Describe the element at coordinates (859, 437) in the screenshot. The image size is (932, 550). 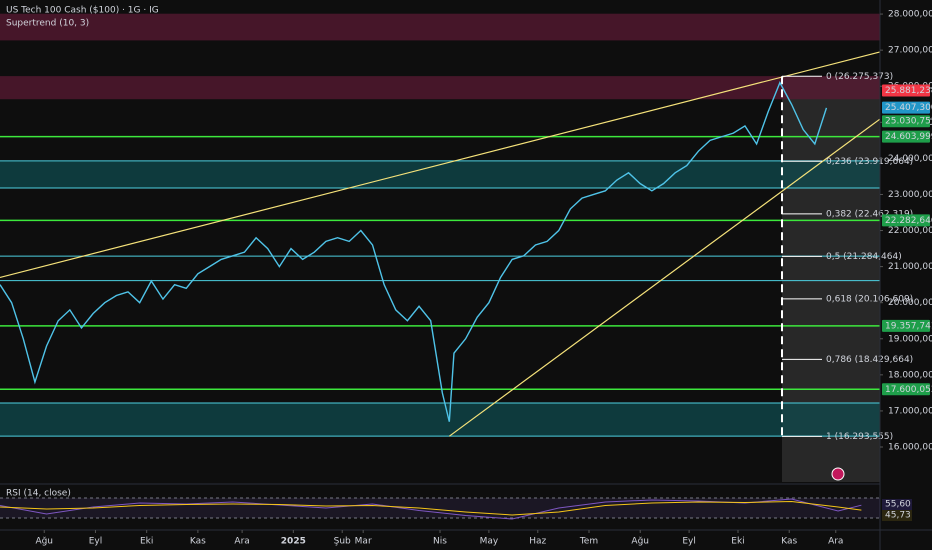
I see `fib-label: 1 (16.293,555)` at that location.